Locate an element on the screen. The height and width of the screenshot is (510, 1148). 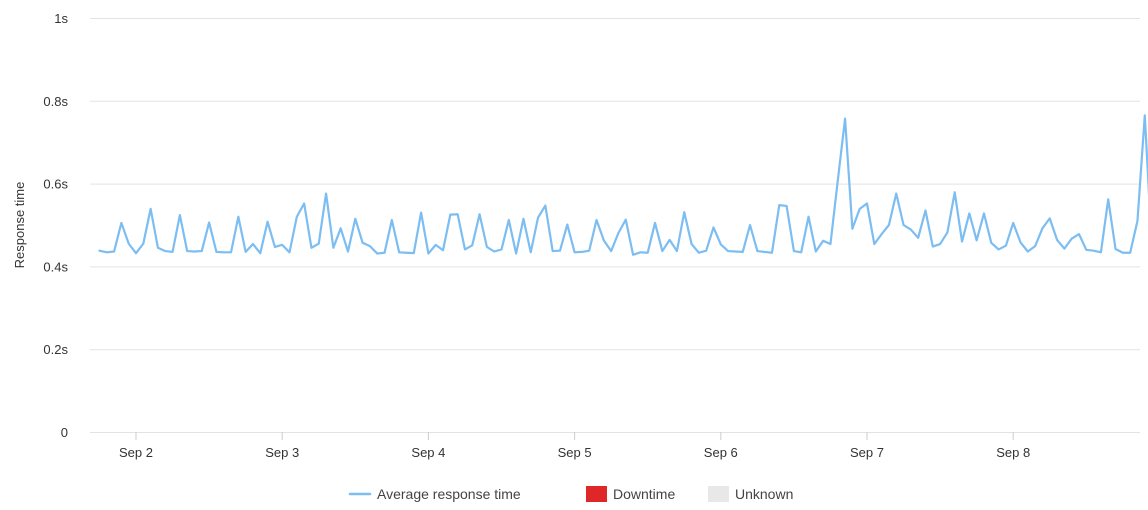
x-tick-label: Sep 2 is located at coordinates (136, 452).